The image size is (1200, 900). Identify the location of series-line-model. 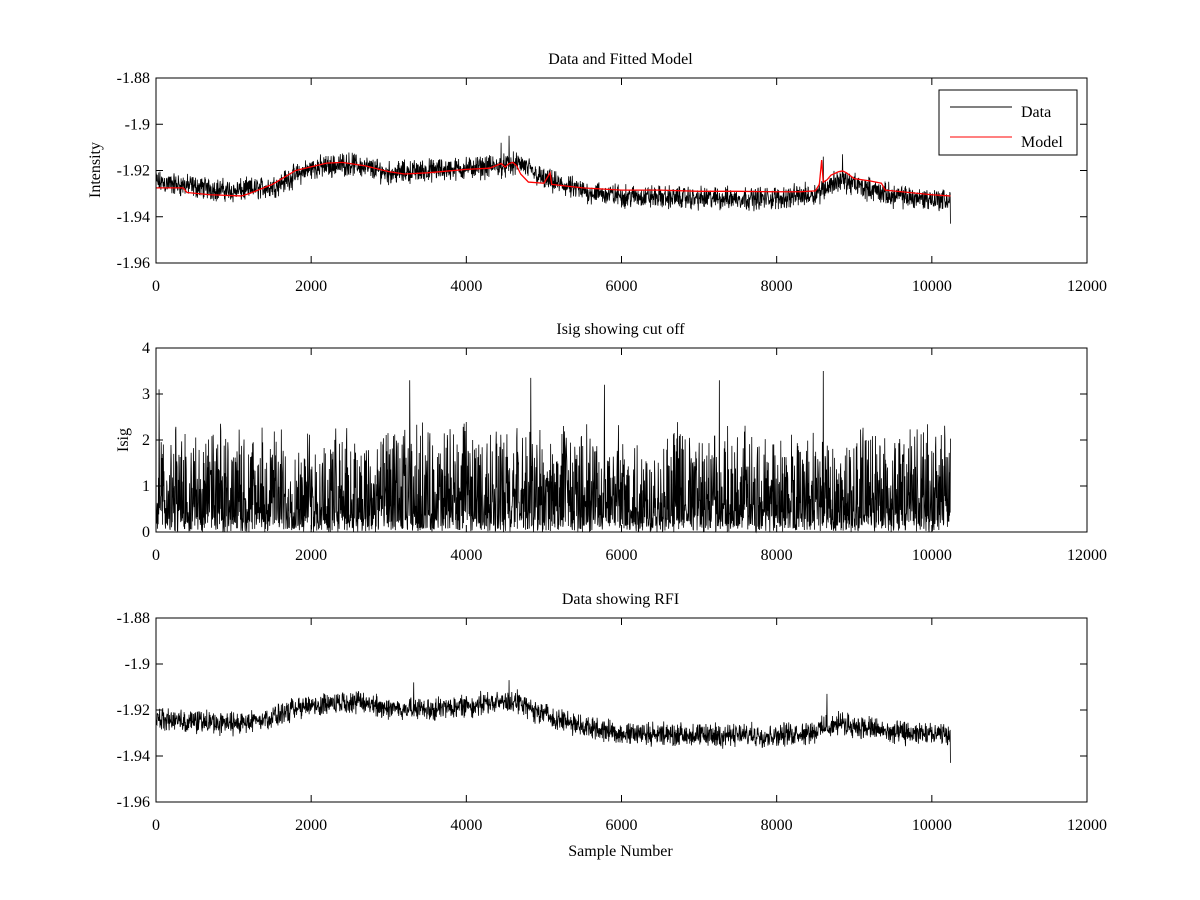
(553, 178).